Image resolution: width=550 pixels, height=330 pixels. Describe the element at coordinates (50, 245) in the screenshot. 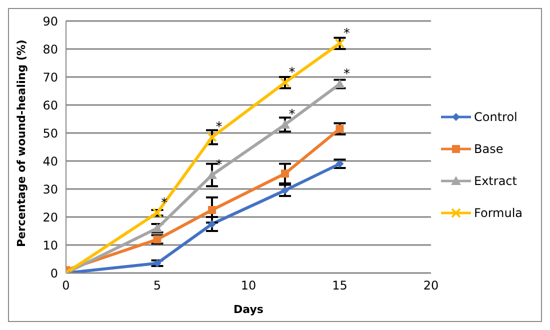

I see `y-tick-label: 10` at that location.